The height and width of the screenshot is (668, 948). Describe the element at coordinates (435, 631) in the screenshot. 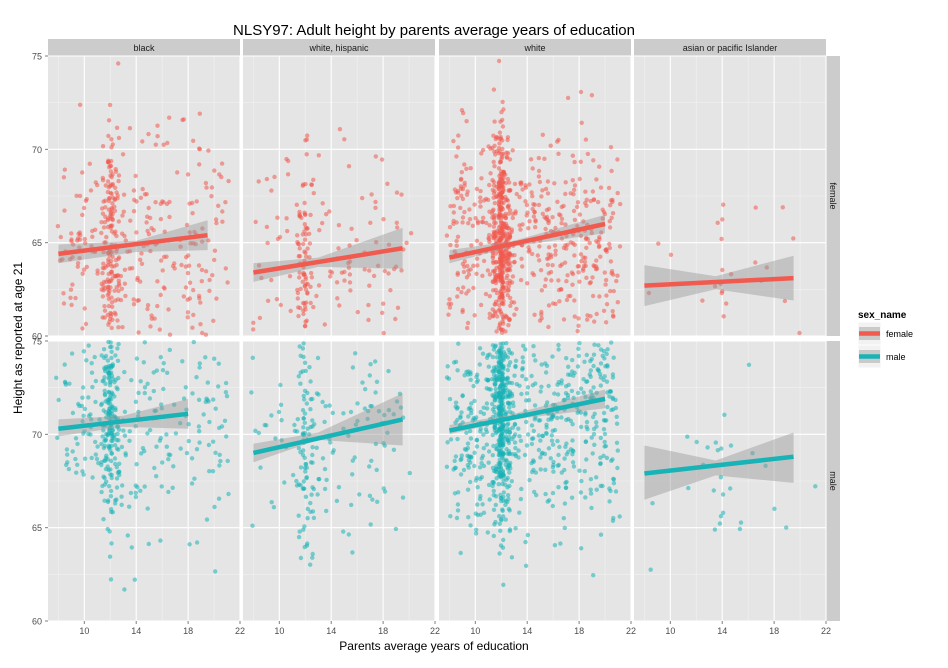

I see `x-tick-label: 22` at that location.